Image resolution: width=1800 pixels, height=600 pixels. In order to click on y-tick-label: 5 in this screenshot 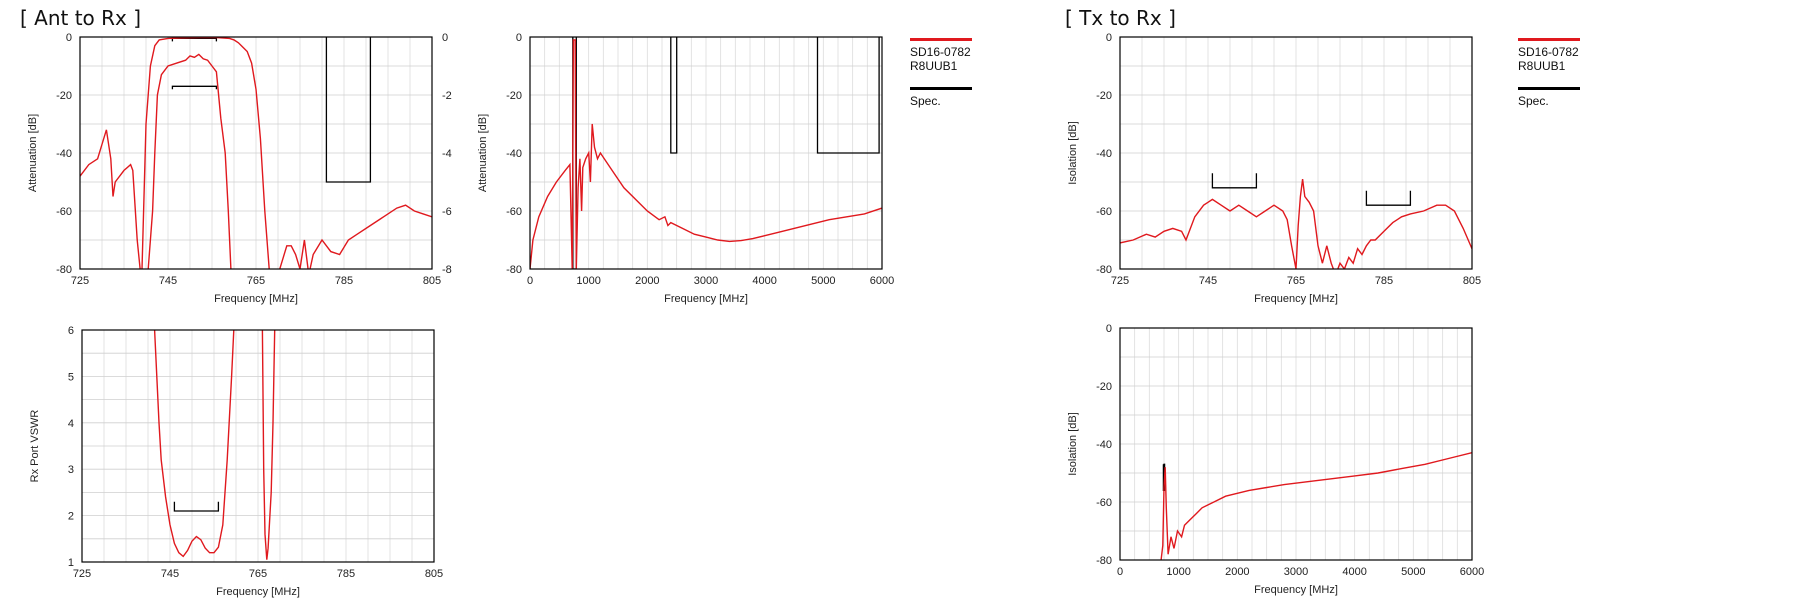, I will do `click(71, 377)`.